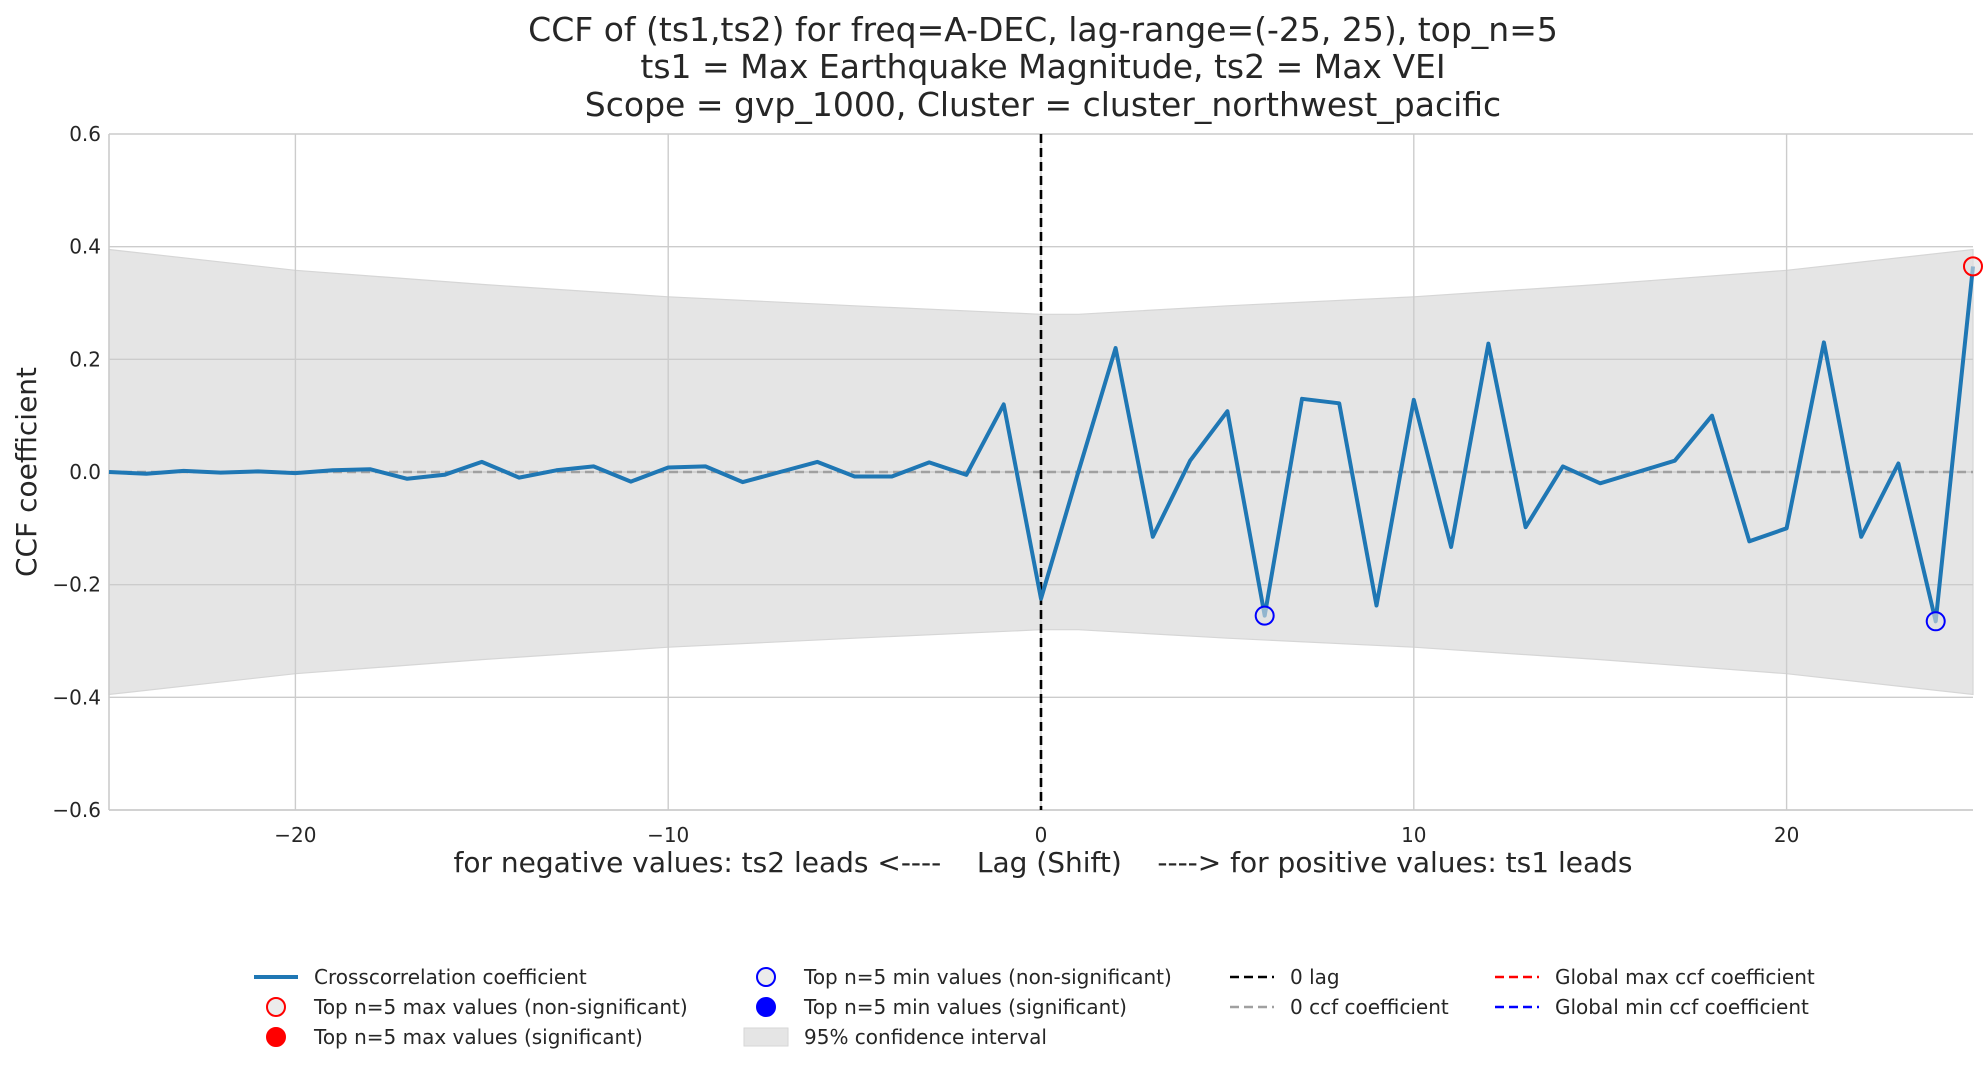 The height and width of the screenshot is (1069, 1984). I want to click on legend-label: 0 lag, so click(1315, 977).